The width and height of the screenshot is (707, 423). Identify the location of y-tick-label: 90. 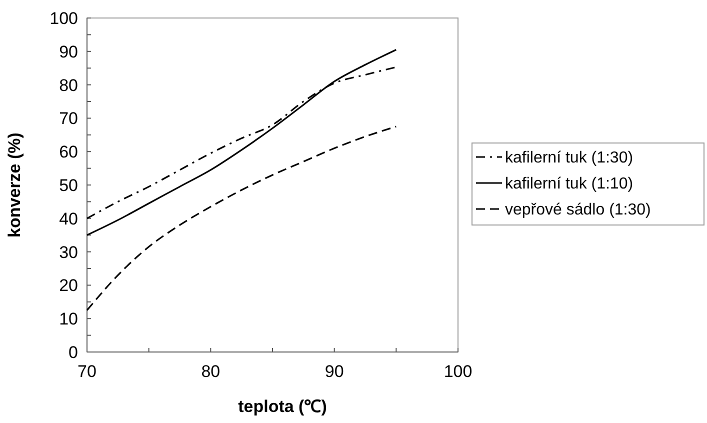
(68, 52).